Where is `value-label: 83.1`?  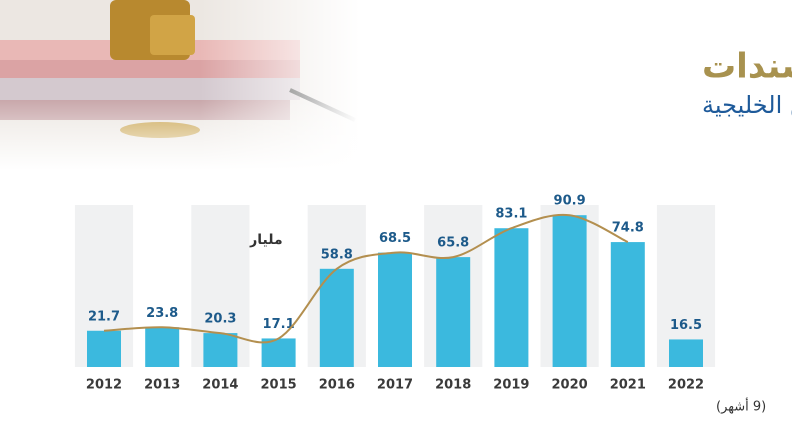 value-label: 83.1 is located at coordinates (511, 214).